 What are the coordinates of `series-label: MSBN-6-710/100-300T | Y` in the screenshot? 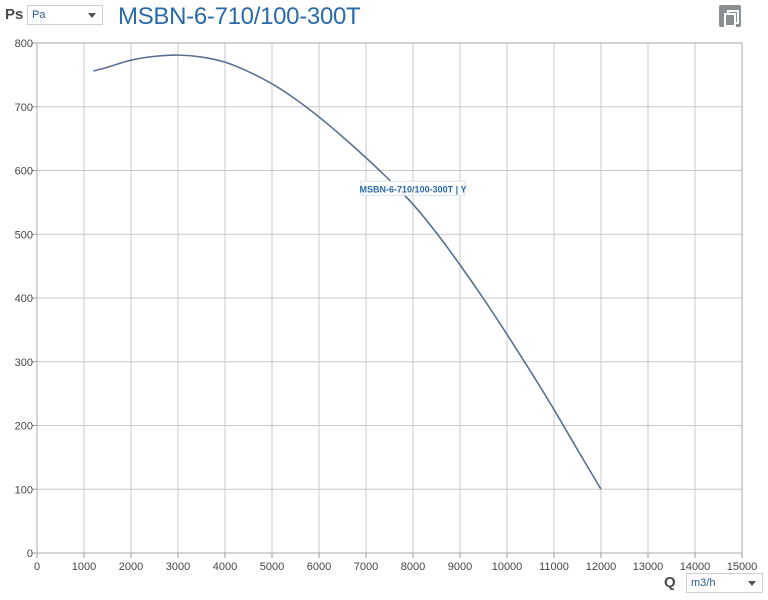 It's located at (413, 189).